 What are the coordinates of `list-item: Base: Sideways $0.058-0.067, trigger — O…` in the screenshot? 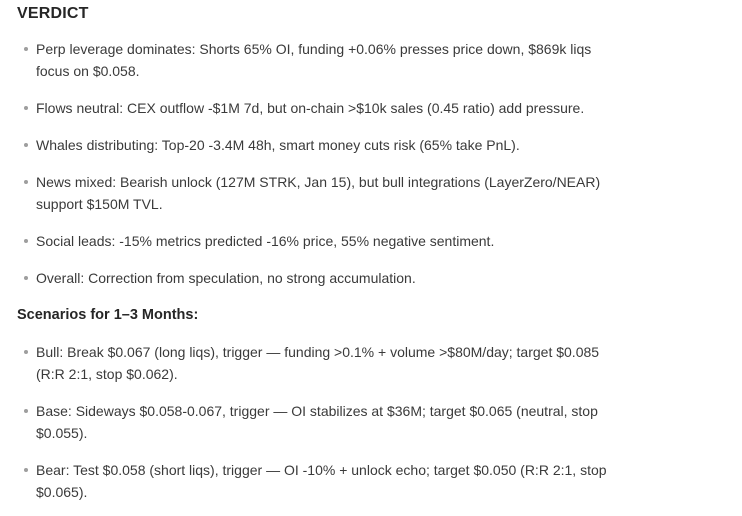 It's located at (371, 422).